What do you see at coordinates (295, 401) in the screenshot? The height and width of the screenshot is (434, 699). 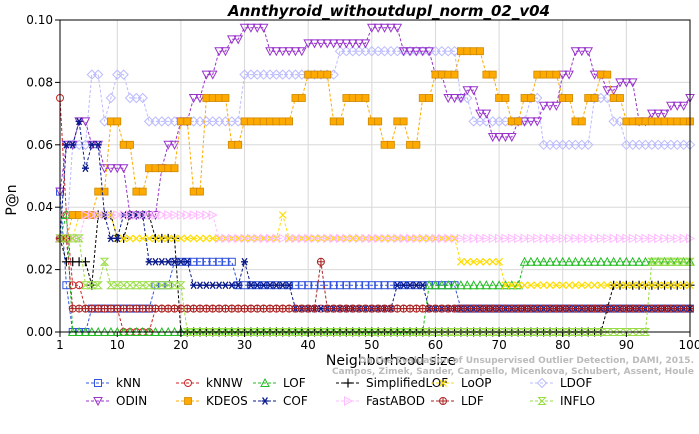 I see `legend-label-cof: COF` at bounding box center [295, 401].